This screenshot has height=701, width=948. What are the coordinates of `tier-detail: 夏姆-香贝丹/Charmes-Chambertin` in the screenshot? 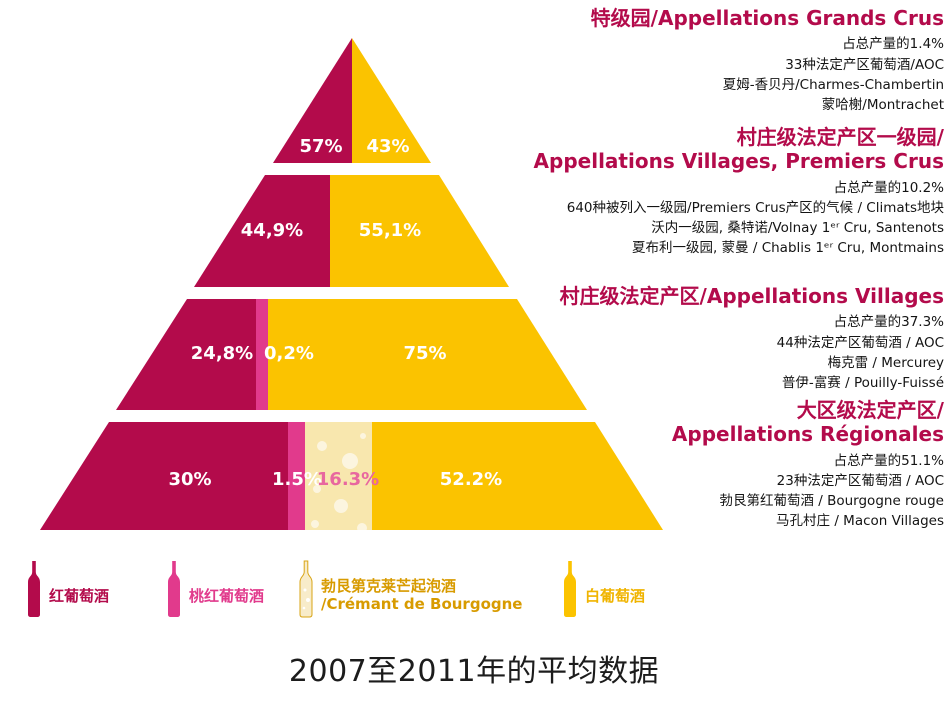 It's located at (833, 84).